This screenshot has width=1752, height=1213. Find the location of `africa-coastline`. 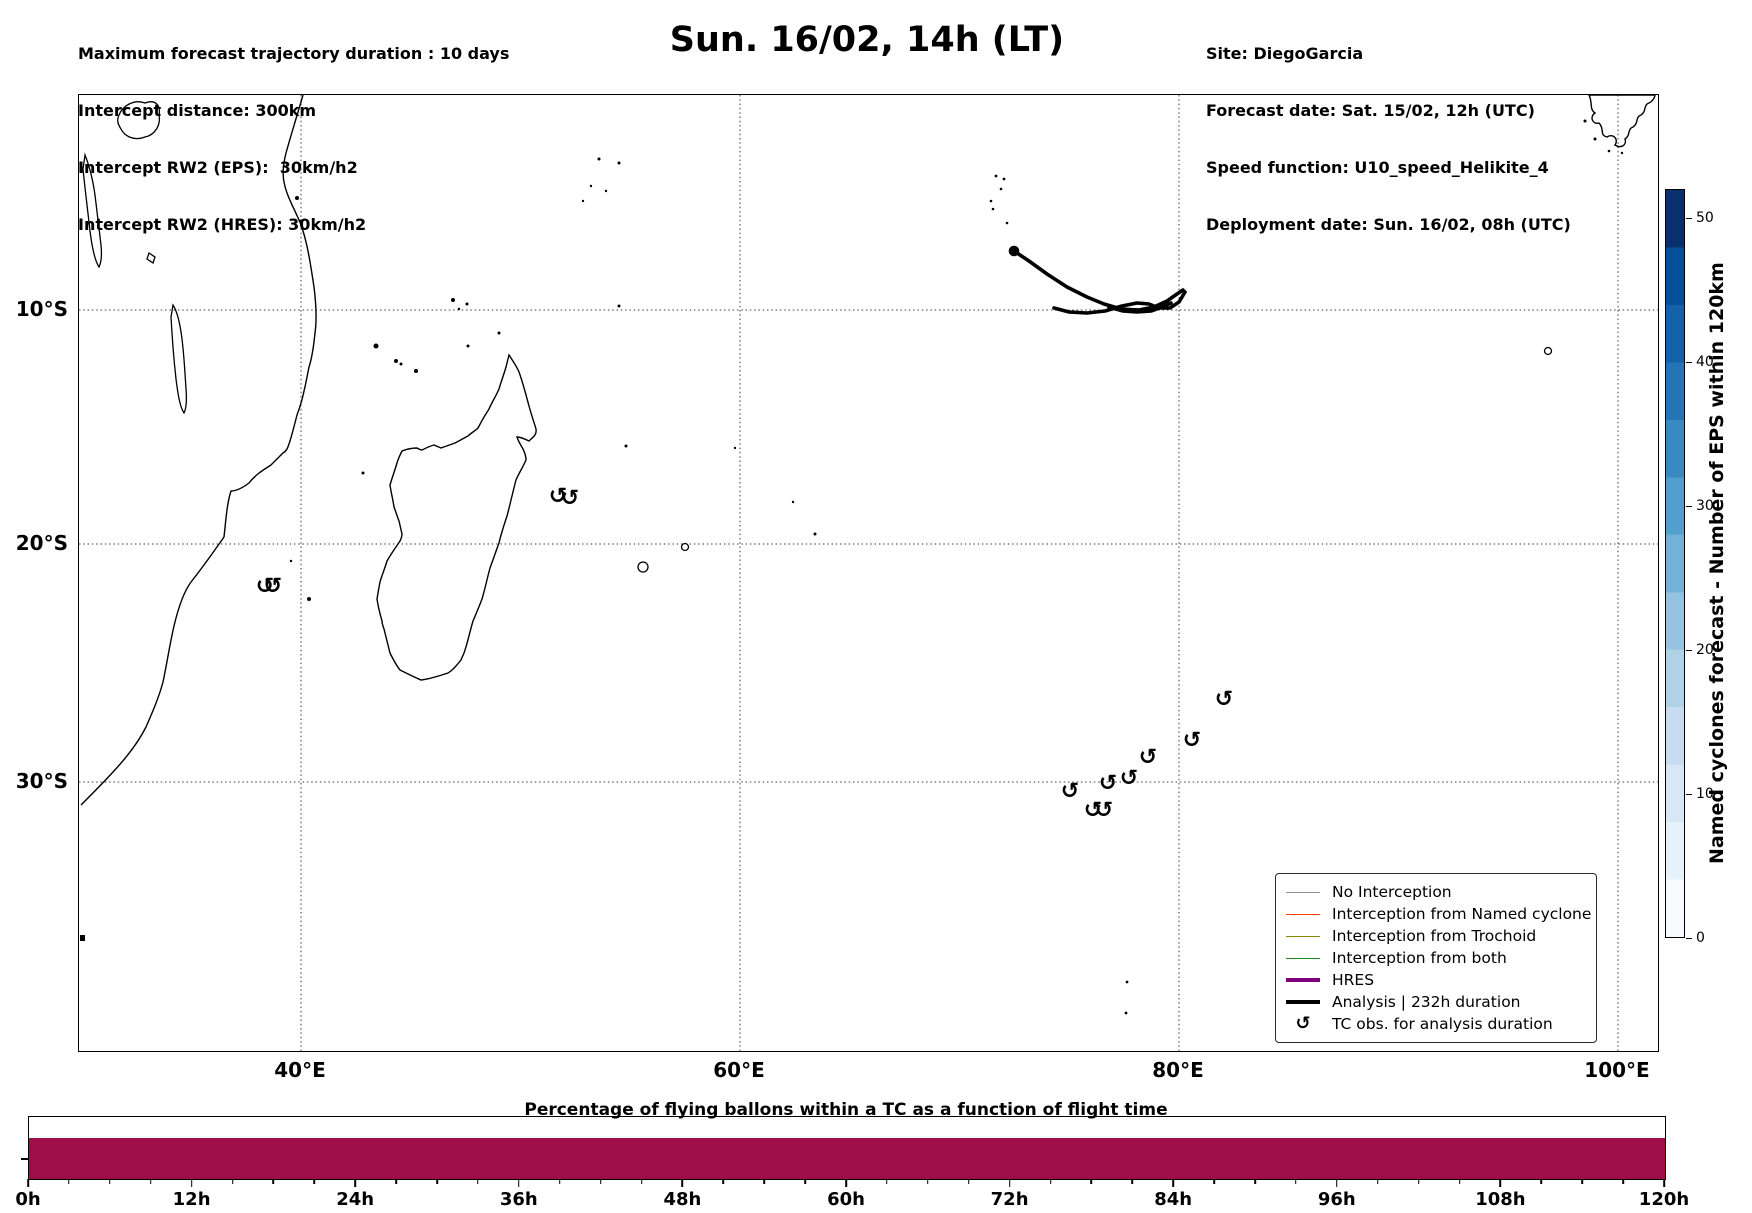

africa-coastline is located at coordinates (198, 450).